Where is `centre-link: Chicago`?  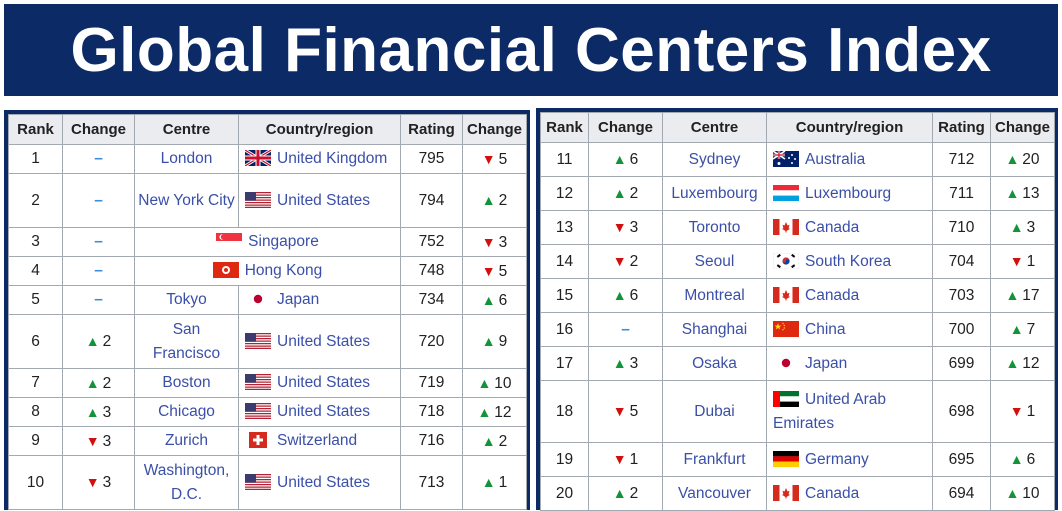
centre-link: Chicago is located at coordinates (186, 412).